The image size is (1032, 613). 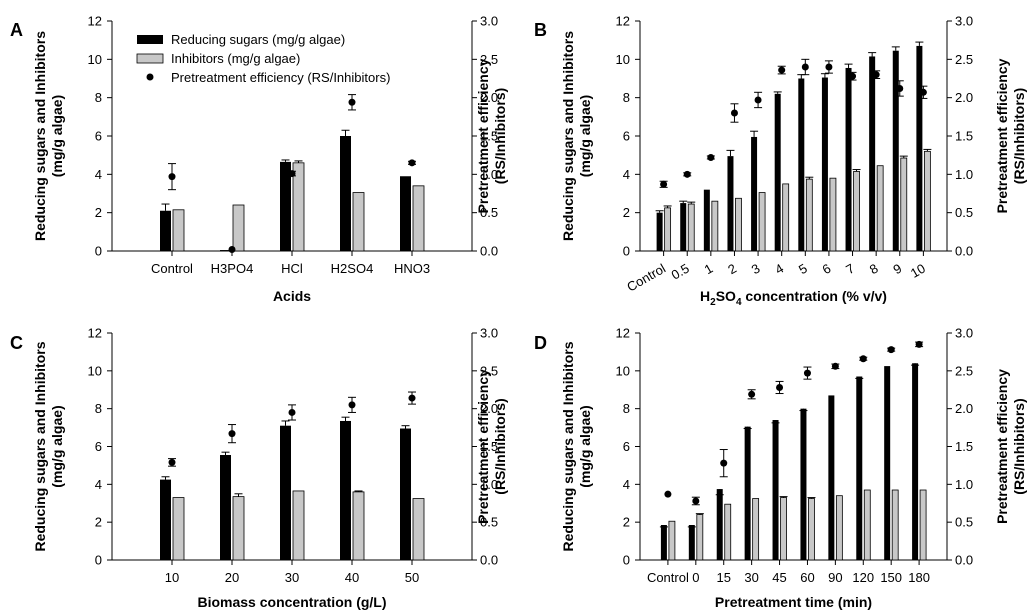 I want to click on panel-letter: D, so click(x=540, y=343).